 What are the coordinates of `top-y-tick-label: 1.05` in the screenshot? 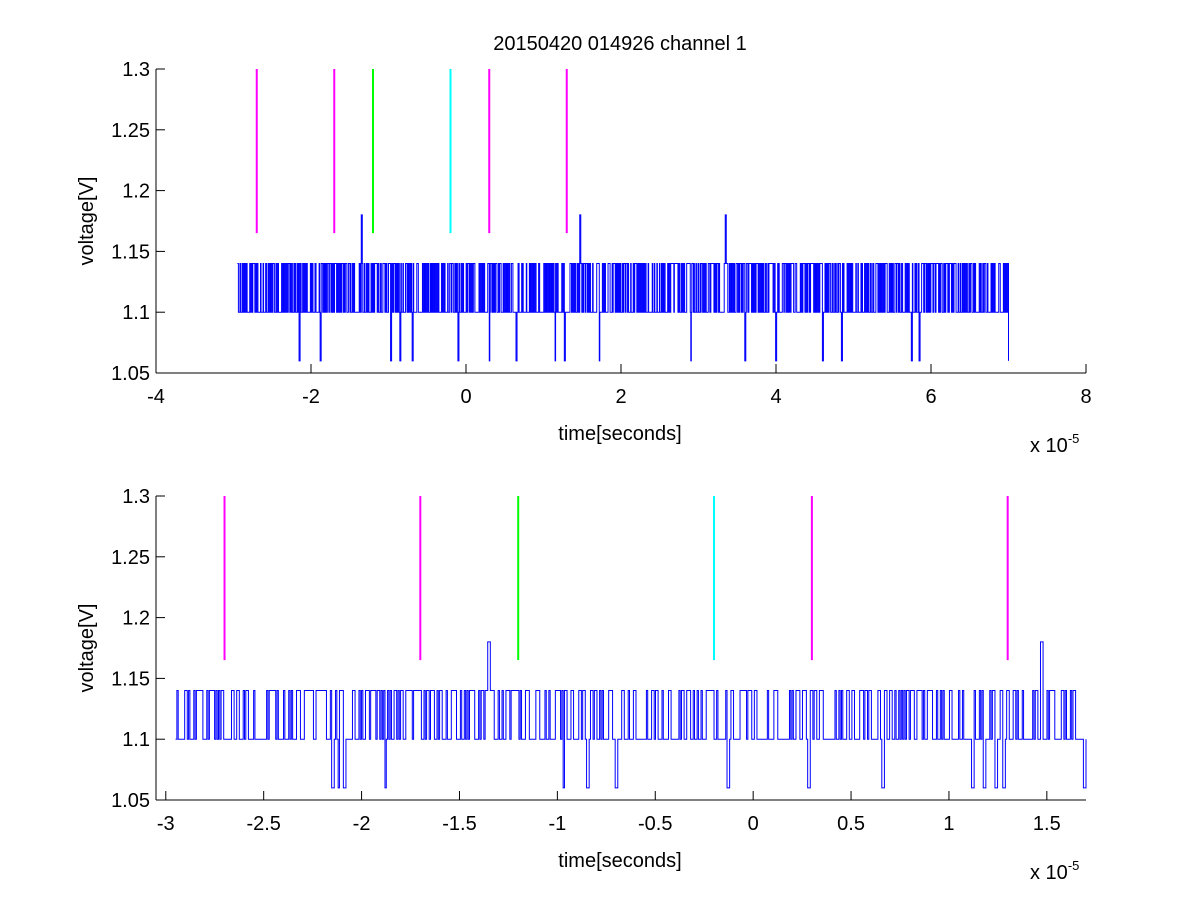 It's located at (130, 374).